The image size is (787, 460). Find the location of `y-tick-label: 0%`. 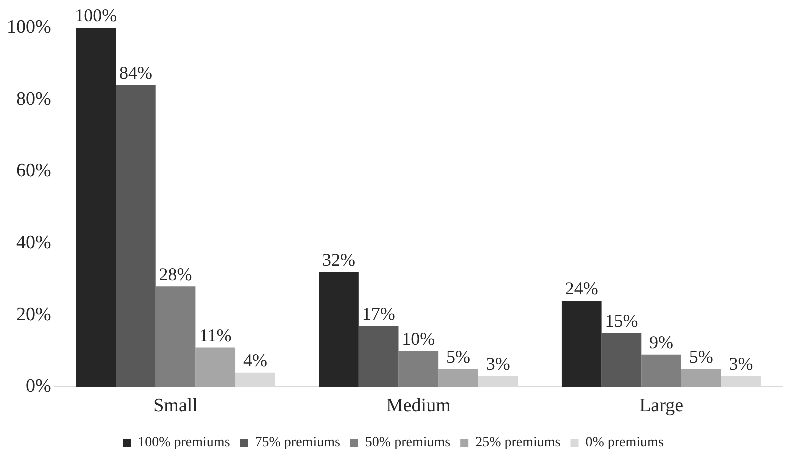

y-tick-label: 0% is located at coordinates (39, 387).